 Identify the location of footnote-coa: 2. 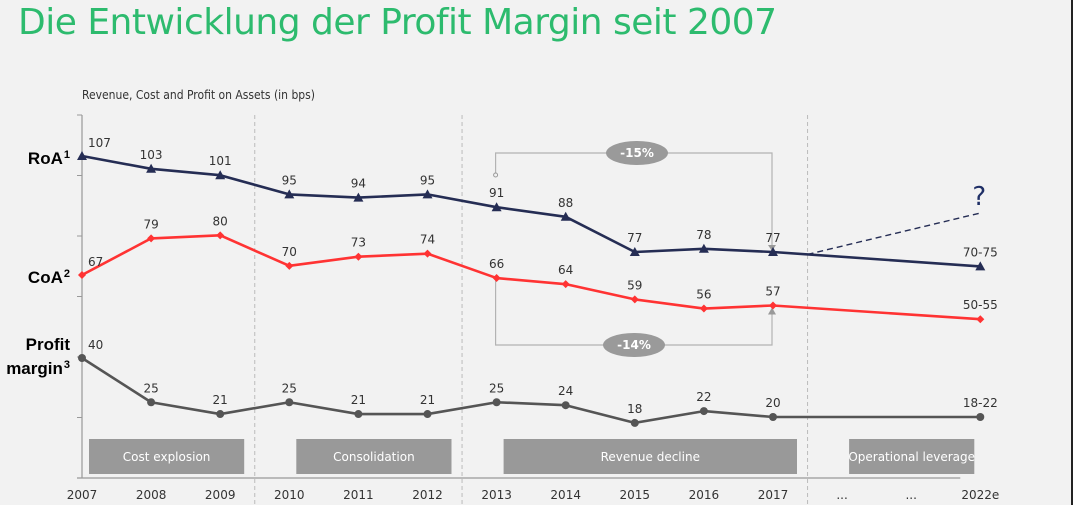
(66, 274).